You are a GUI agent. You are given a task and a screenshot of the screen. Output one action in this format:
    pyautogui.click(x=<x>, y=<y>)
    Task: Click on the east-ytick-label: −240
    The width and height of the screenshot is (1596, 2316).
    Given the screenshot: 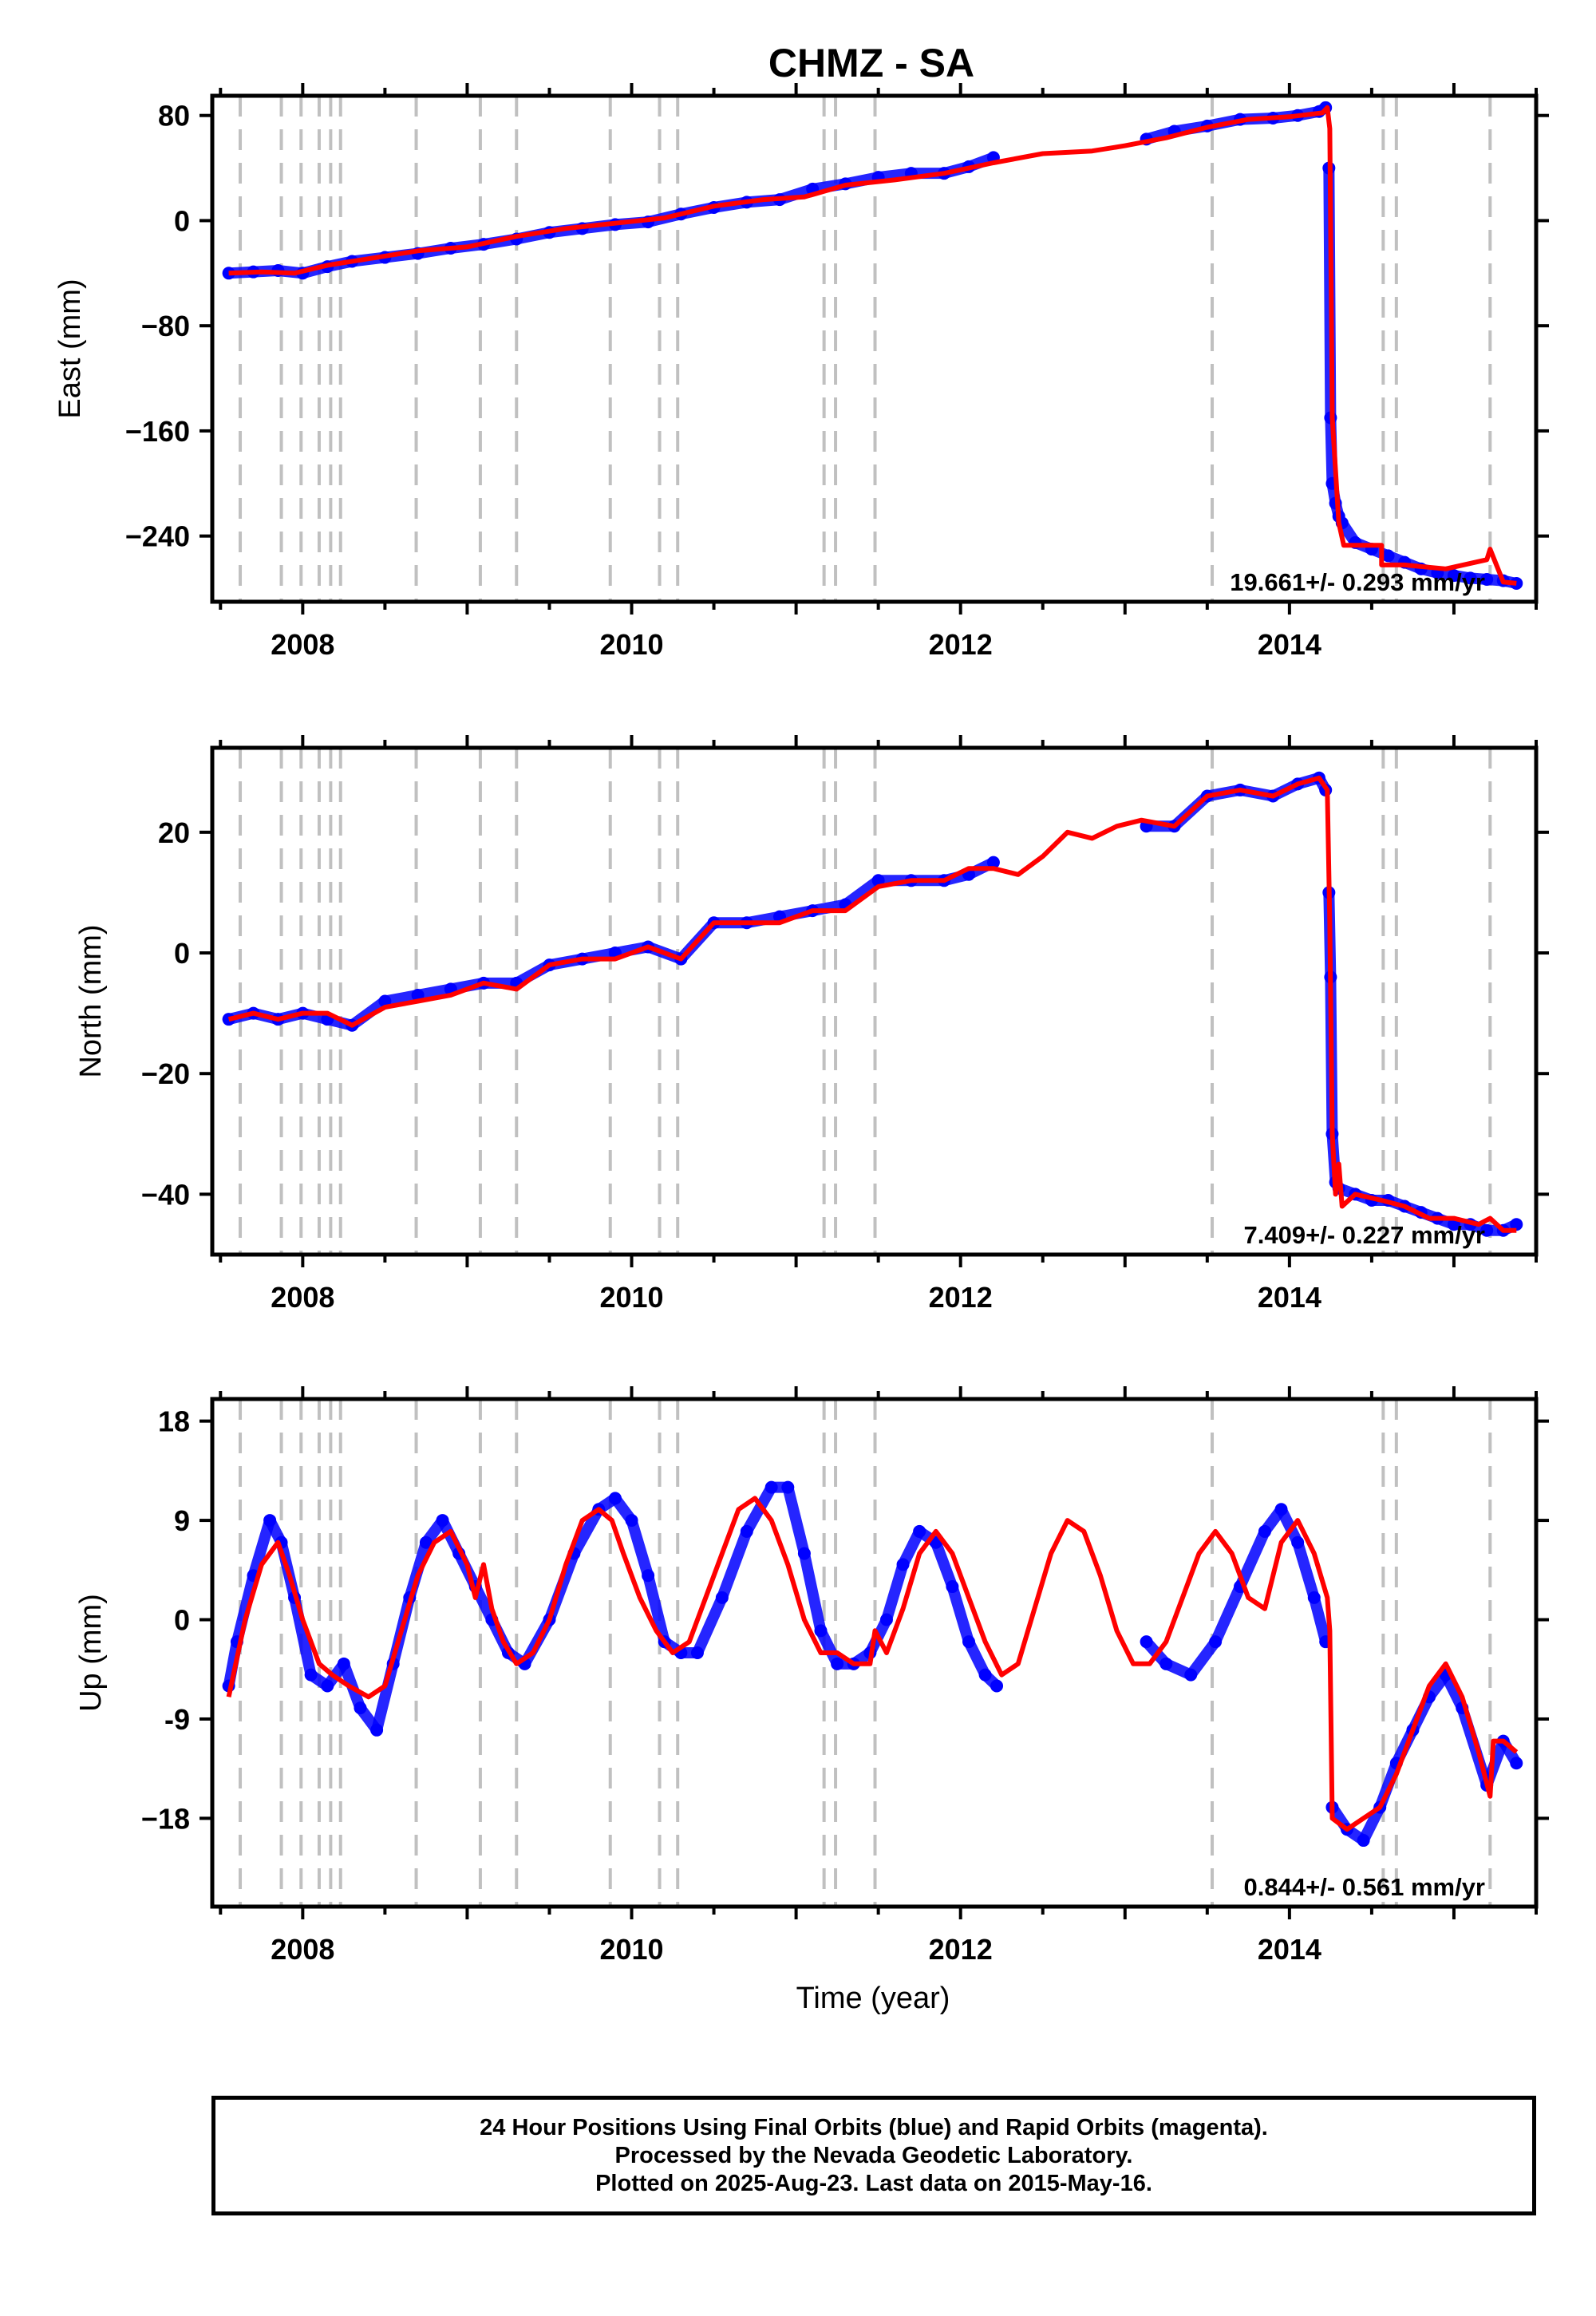 What is the action you would take?
    pyautogui.click(x=157, y=536)
    